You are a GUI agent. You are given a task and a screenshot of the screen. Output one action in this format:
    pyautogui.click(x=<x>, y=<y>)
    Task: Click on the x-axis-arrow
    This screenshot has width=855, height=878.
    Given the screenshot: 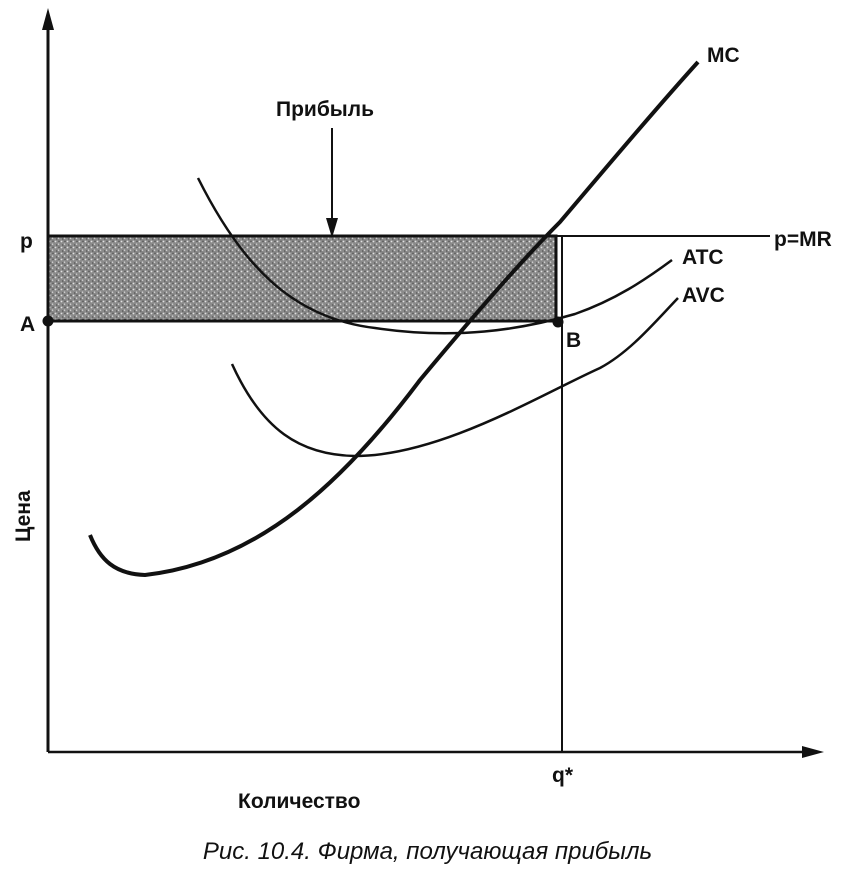 What is the action you would take?
    pyautogui.click(x=813, y=752)
    